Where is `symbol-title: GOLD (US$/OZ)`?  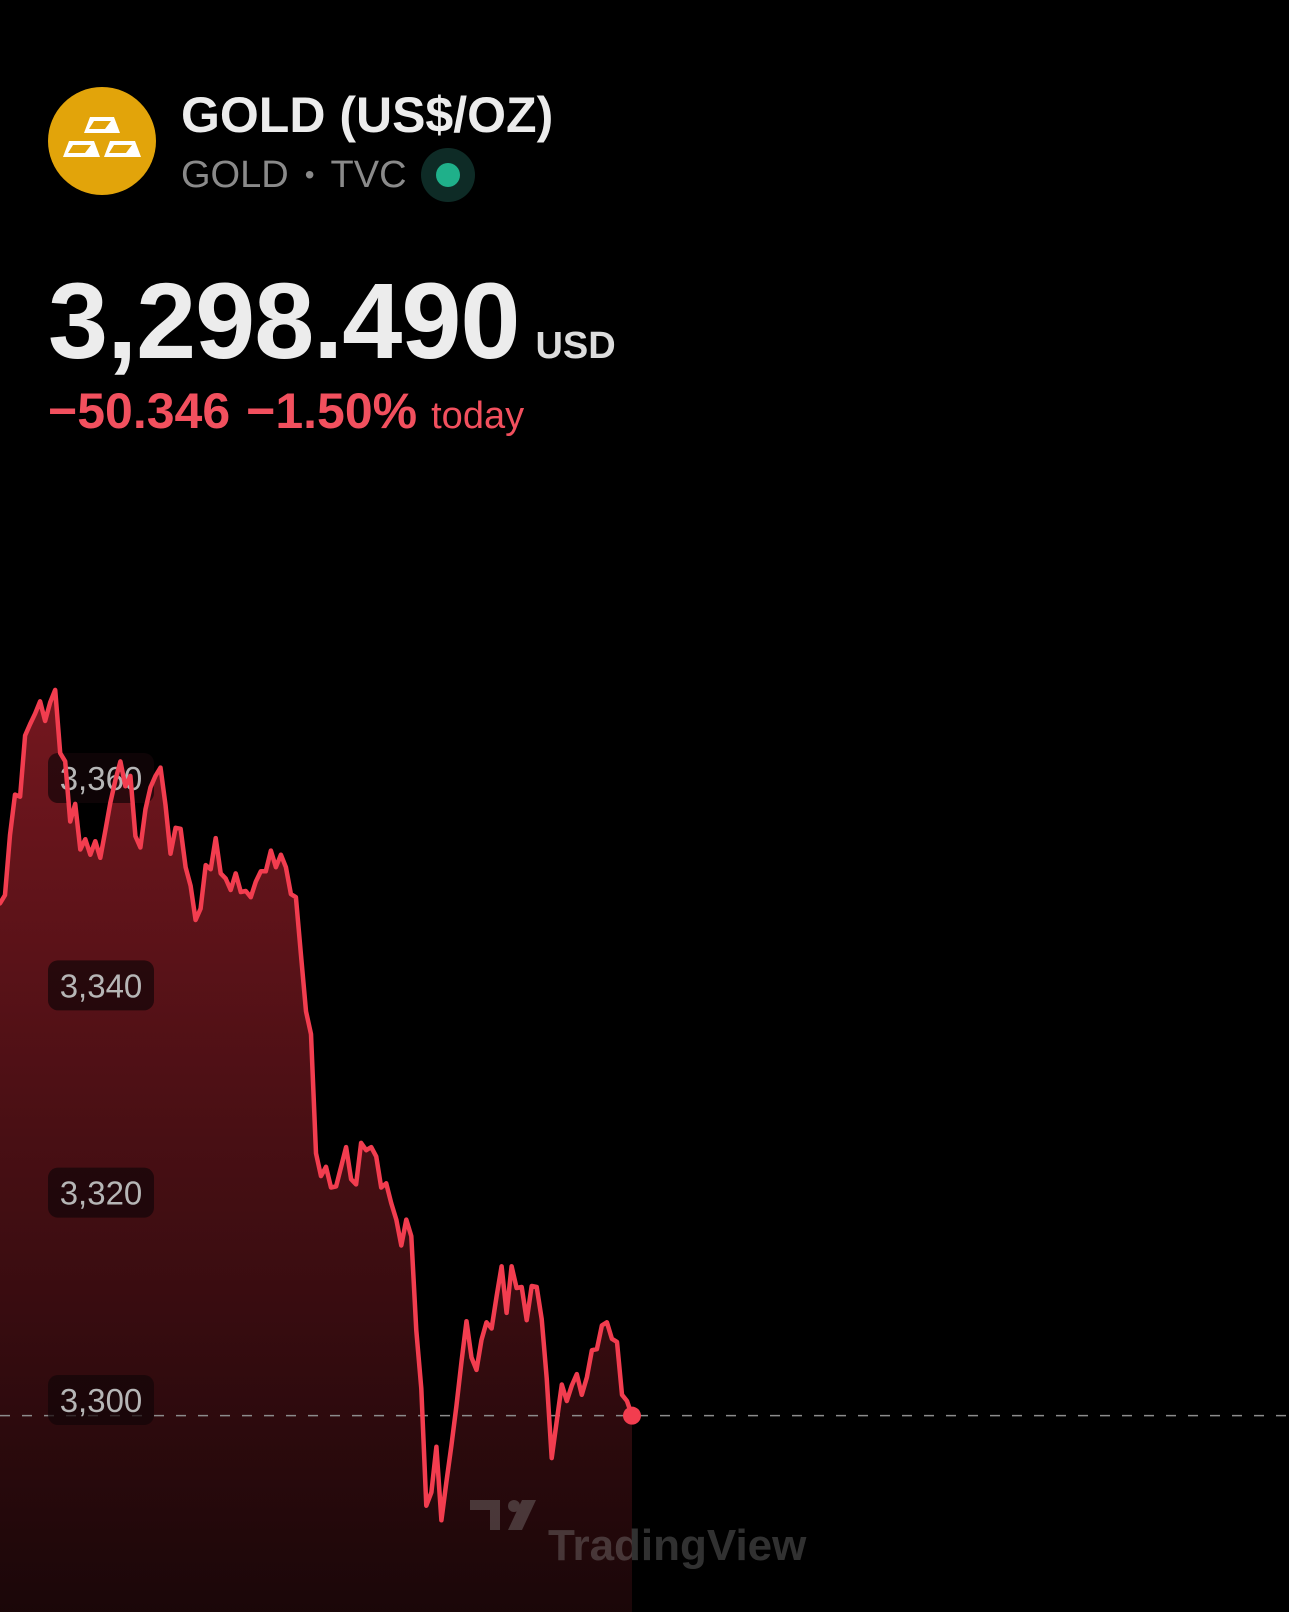
symbol-title: GOLD (US$/OZ) is located at coordinates (367, 115).